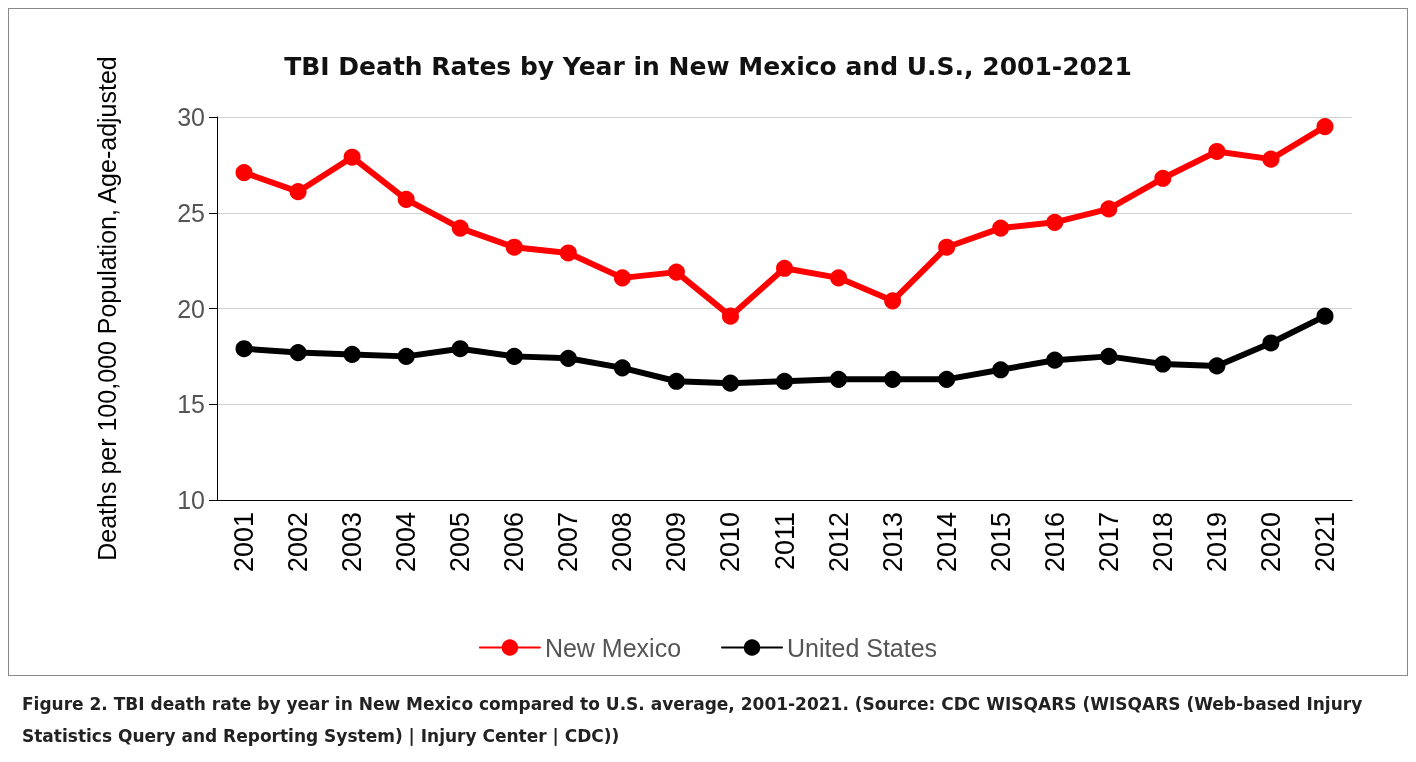  Describe the element at coordinates (568, 542) in the screenshot. I see `x-tick-label: 2007` at that location.